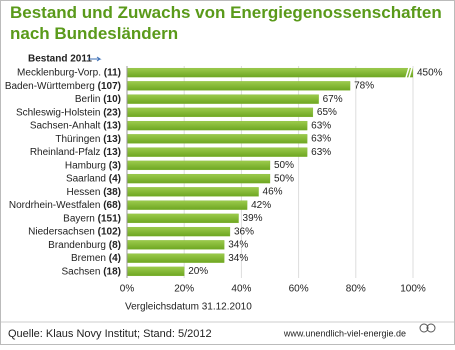 Image resolution: width=455 pixels, height=350 pixels. Describe the element at coordinates (430, 72) in the screenshot. I see `value-label: 450%` at that location.